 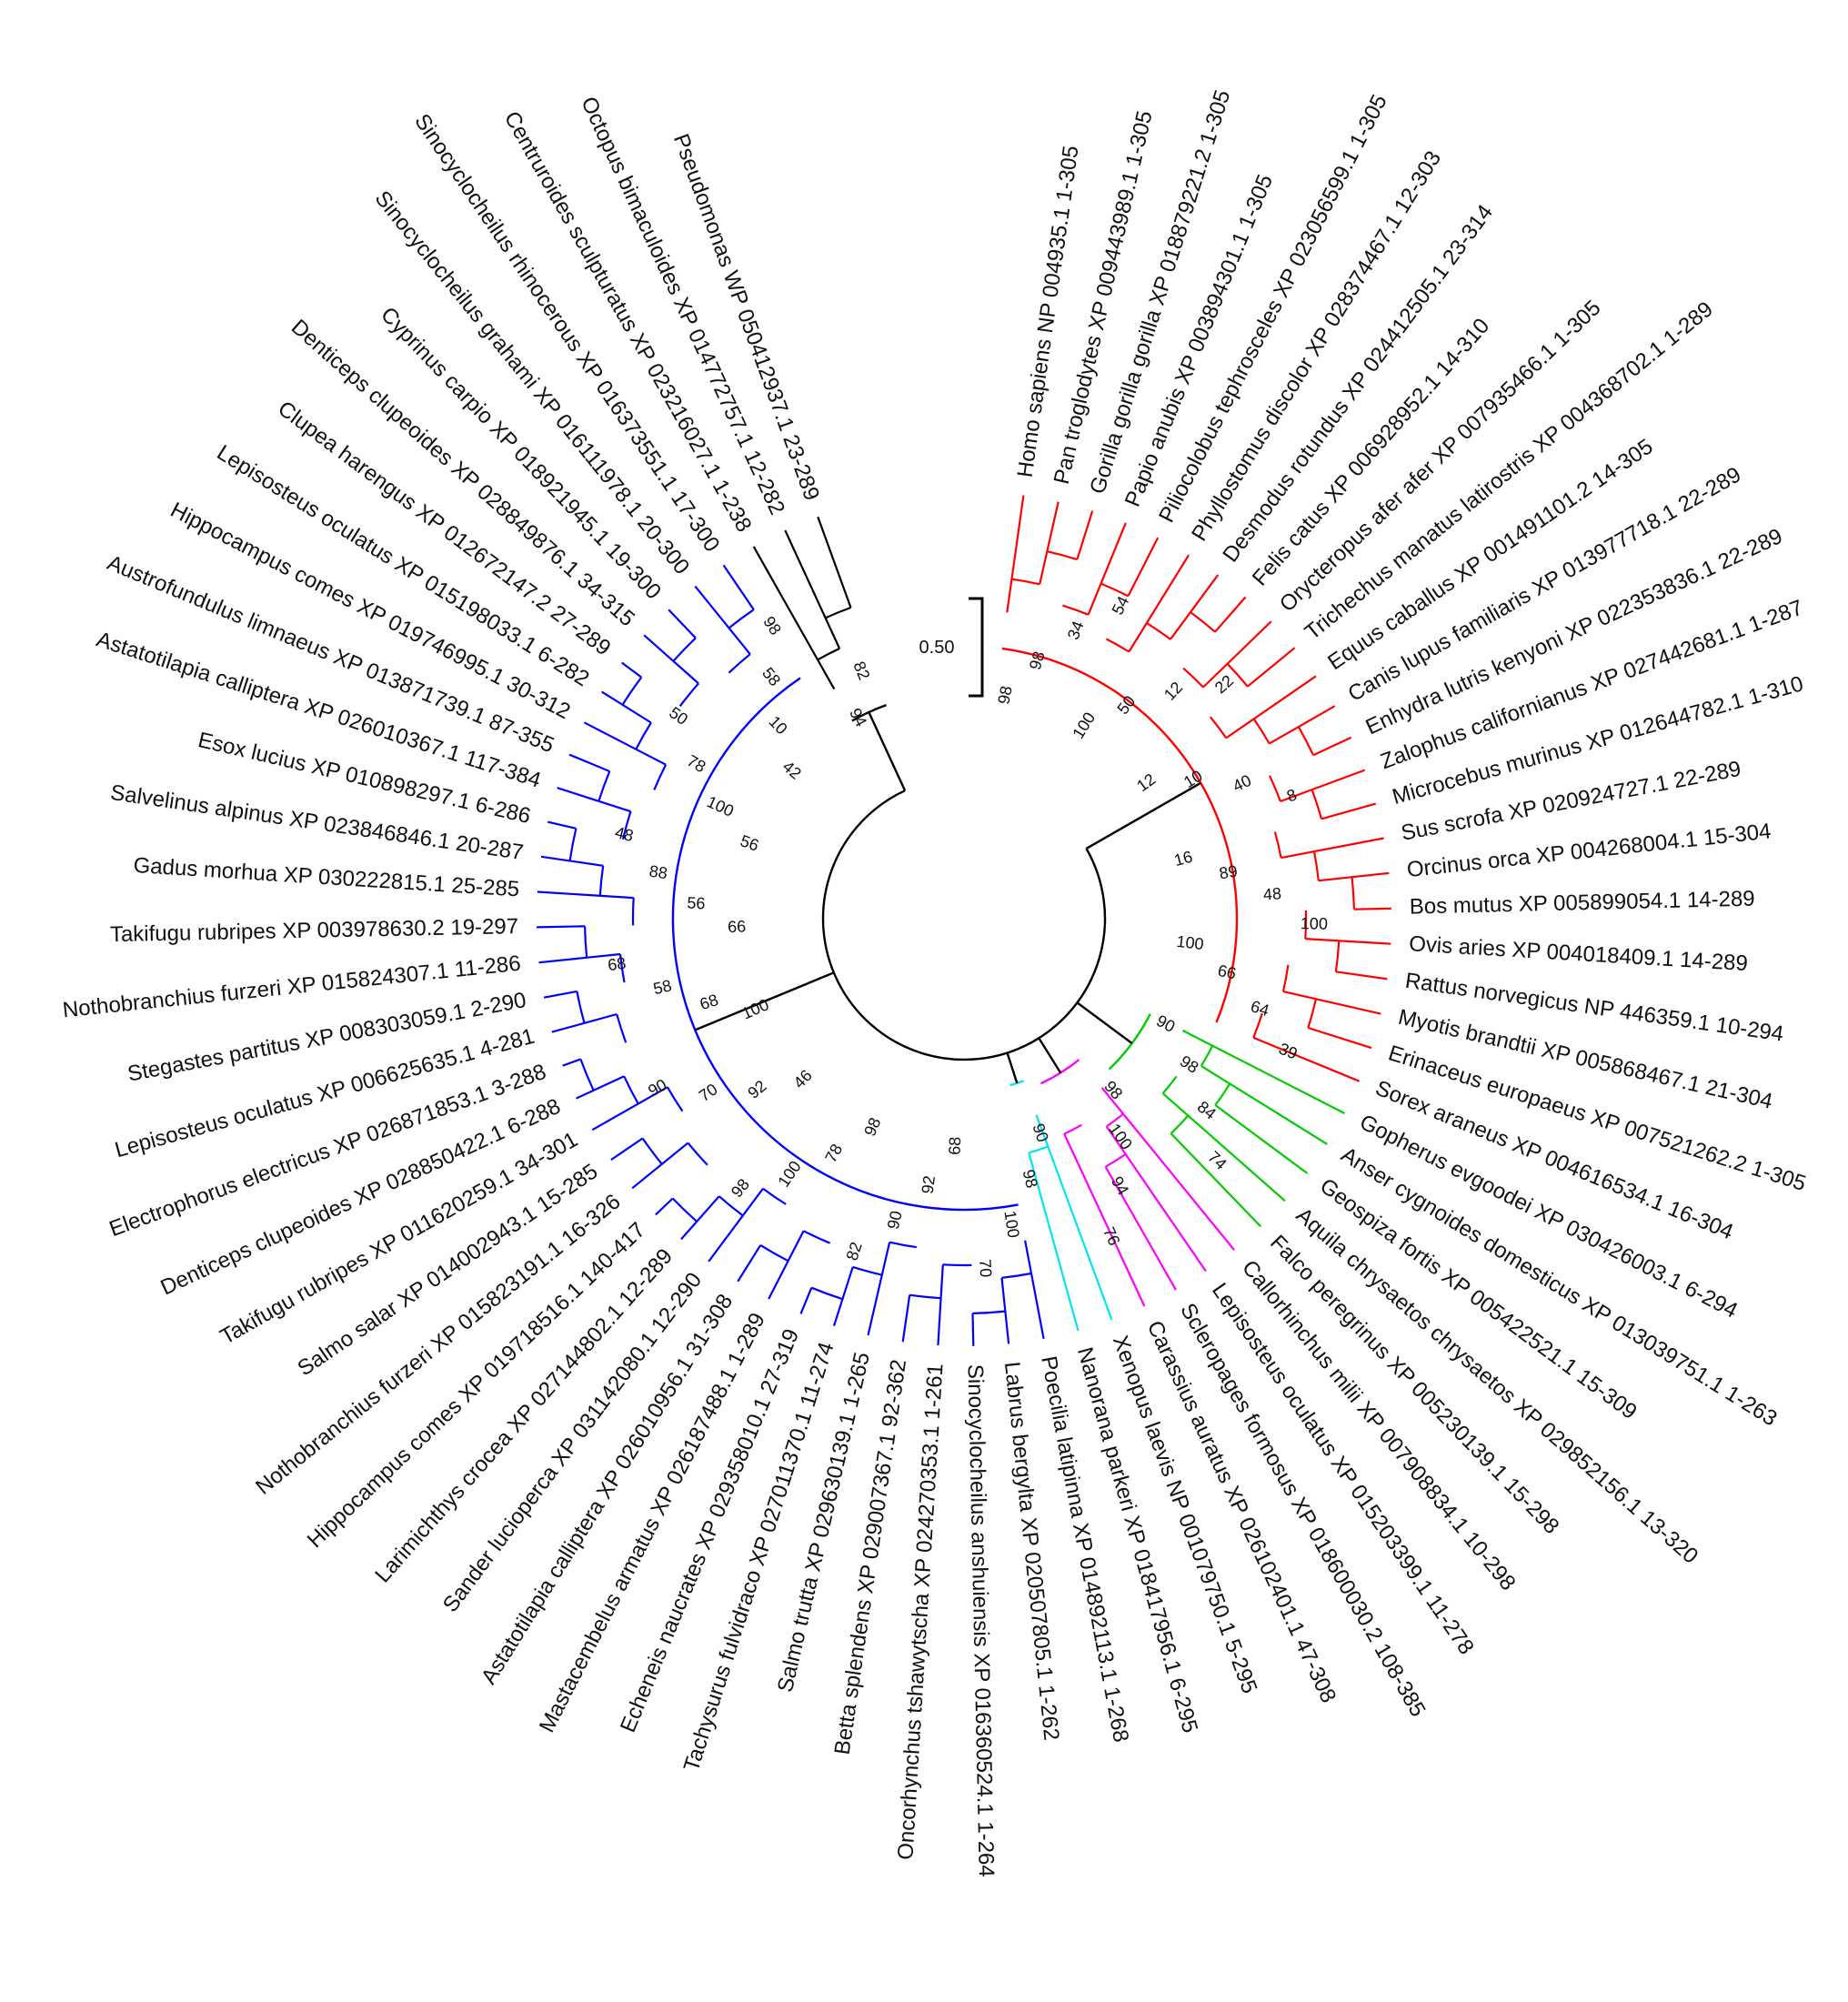 I want to click on bootstrap-value: 94, so click(x=858, y=717).